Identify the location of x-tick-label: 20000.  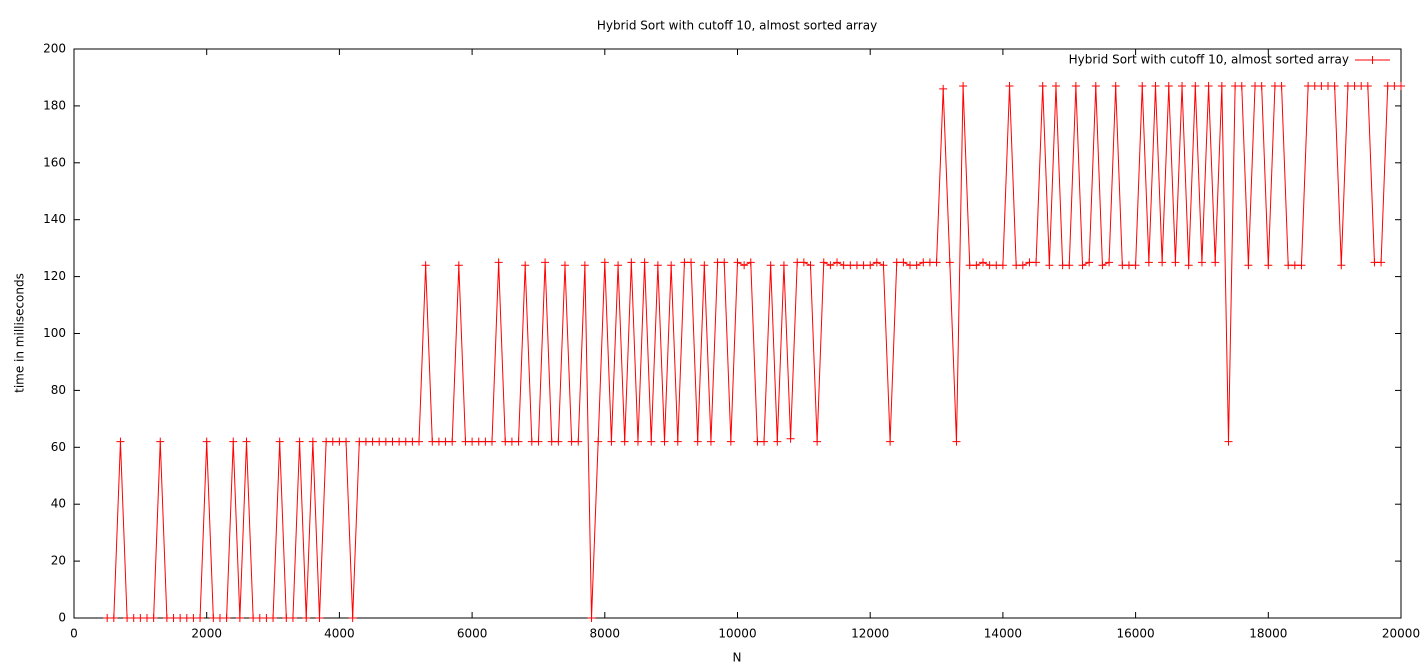
(1401, 634).